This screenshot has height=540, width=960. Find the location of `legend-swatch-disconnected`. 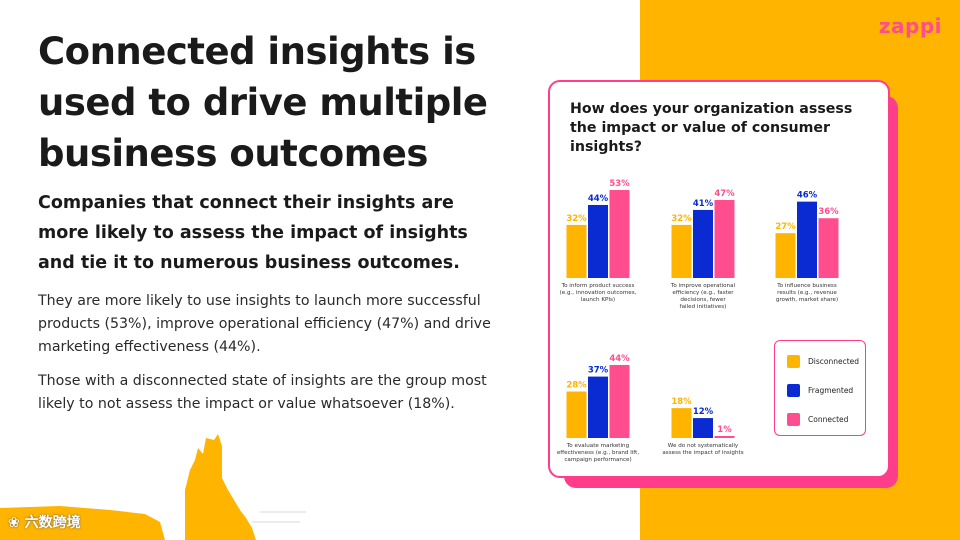

legend-swatch-disconnected is located at coordinates (793, 361).